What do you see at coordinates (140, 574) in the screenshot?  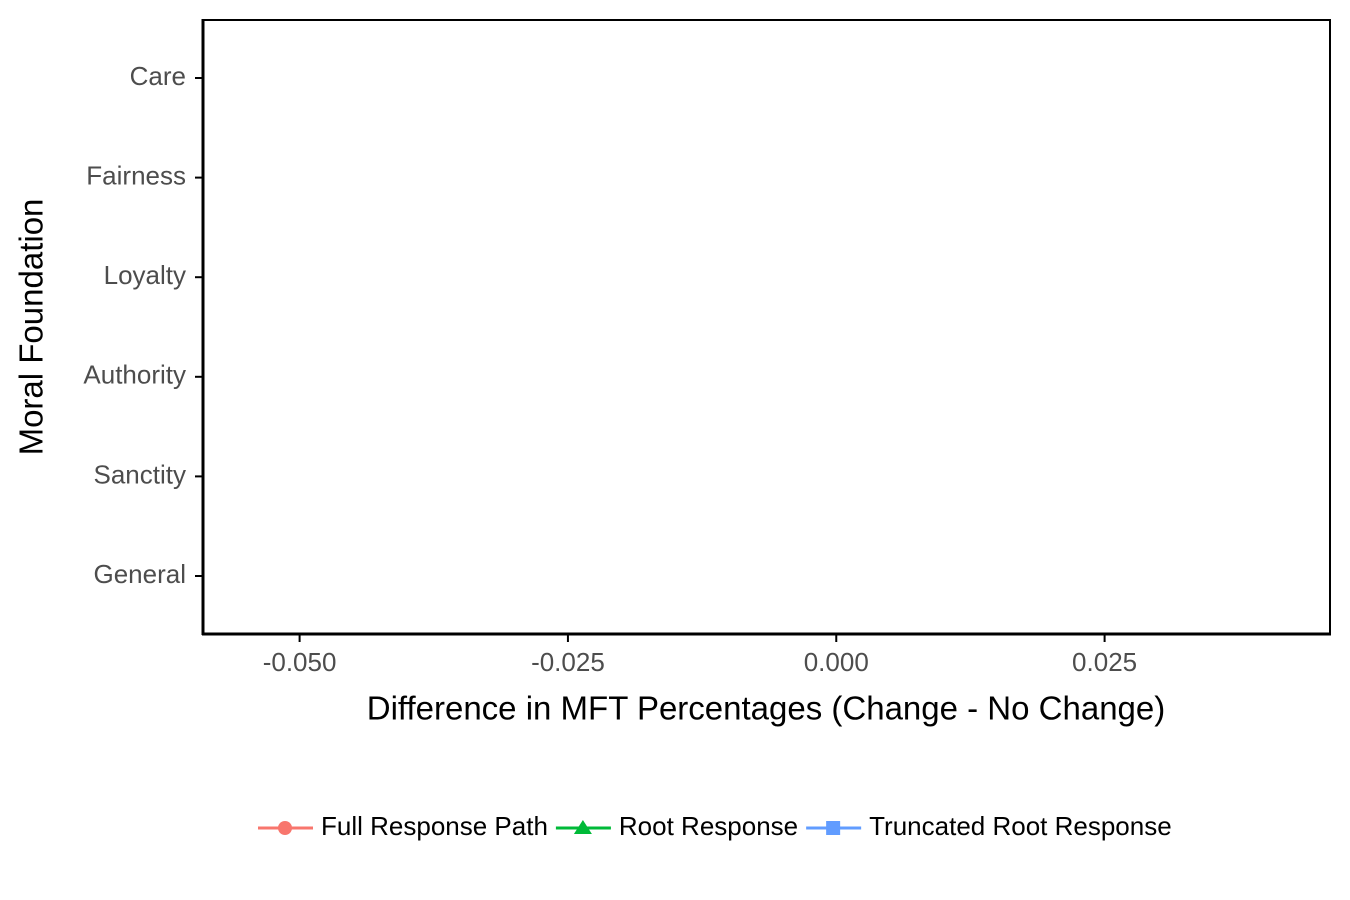 I see `y-tick-label: General` at bounding box center [140, 574].